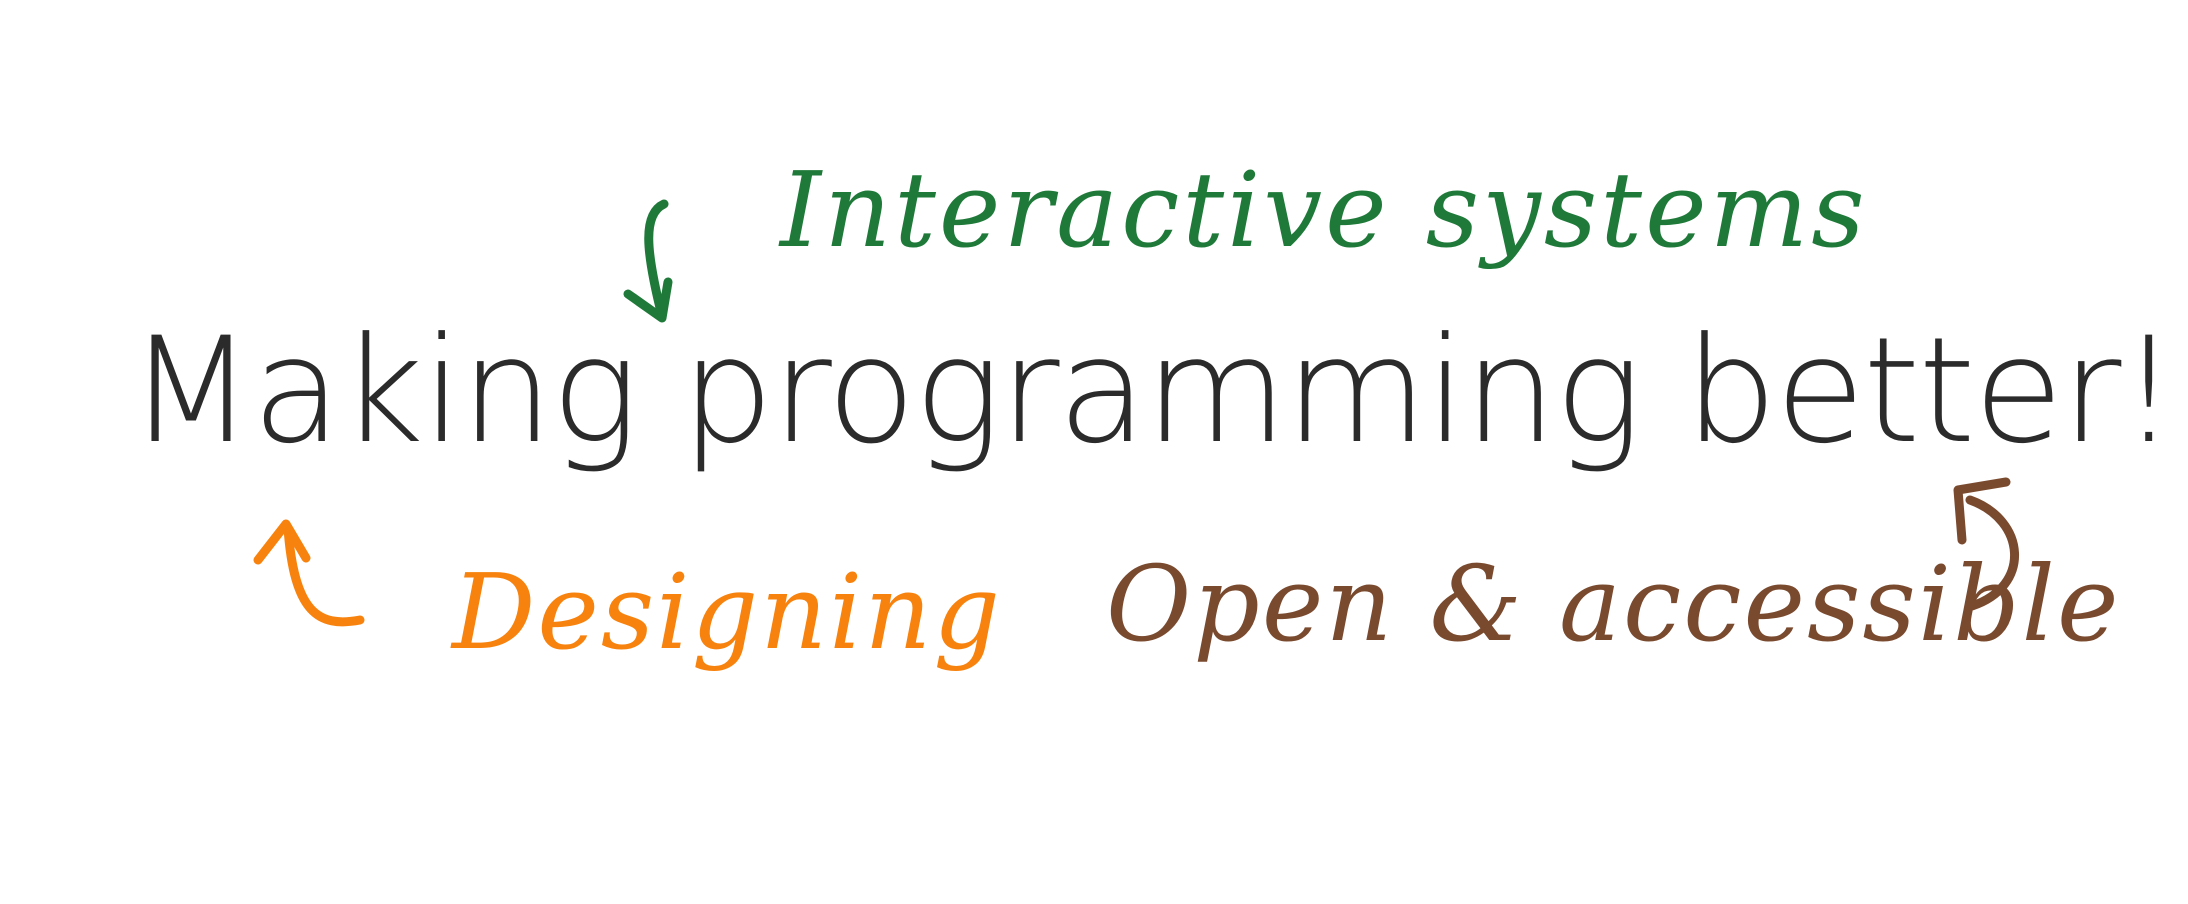 The height and width of the screenshot is (904, 2188). What do you see at coordinates (1324, 210) in the screenshot?
I see `annotation-interactive-systems: Interactive systems` at bounding box center [1324, 210].